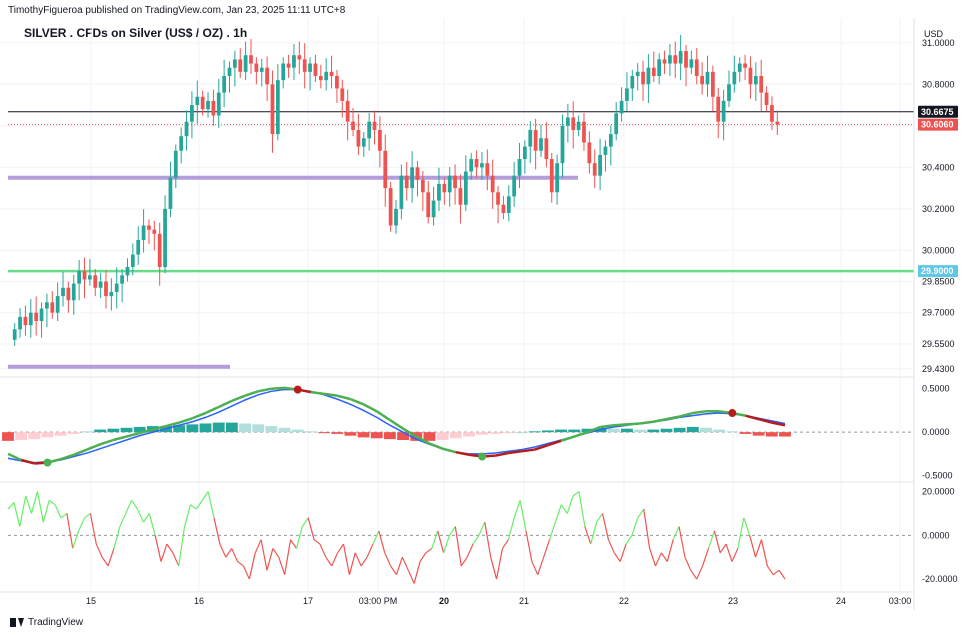  What do you see at coordinates (308, 601) in the screenshot?
I see `time-tick-label: 17` at bounding box center [308, 601].